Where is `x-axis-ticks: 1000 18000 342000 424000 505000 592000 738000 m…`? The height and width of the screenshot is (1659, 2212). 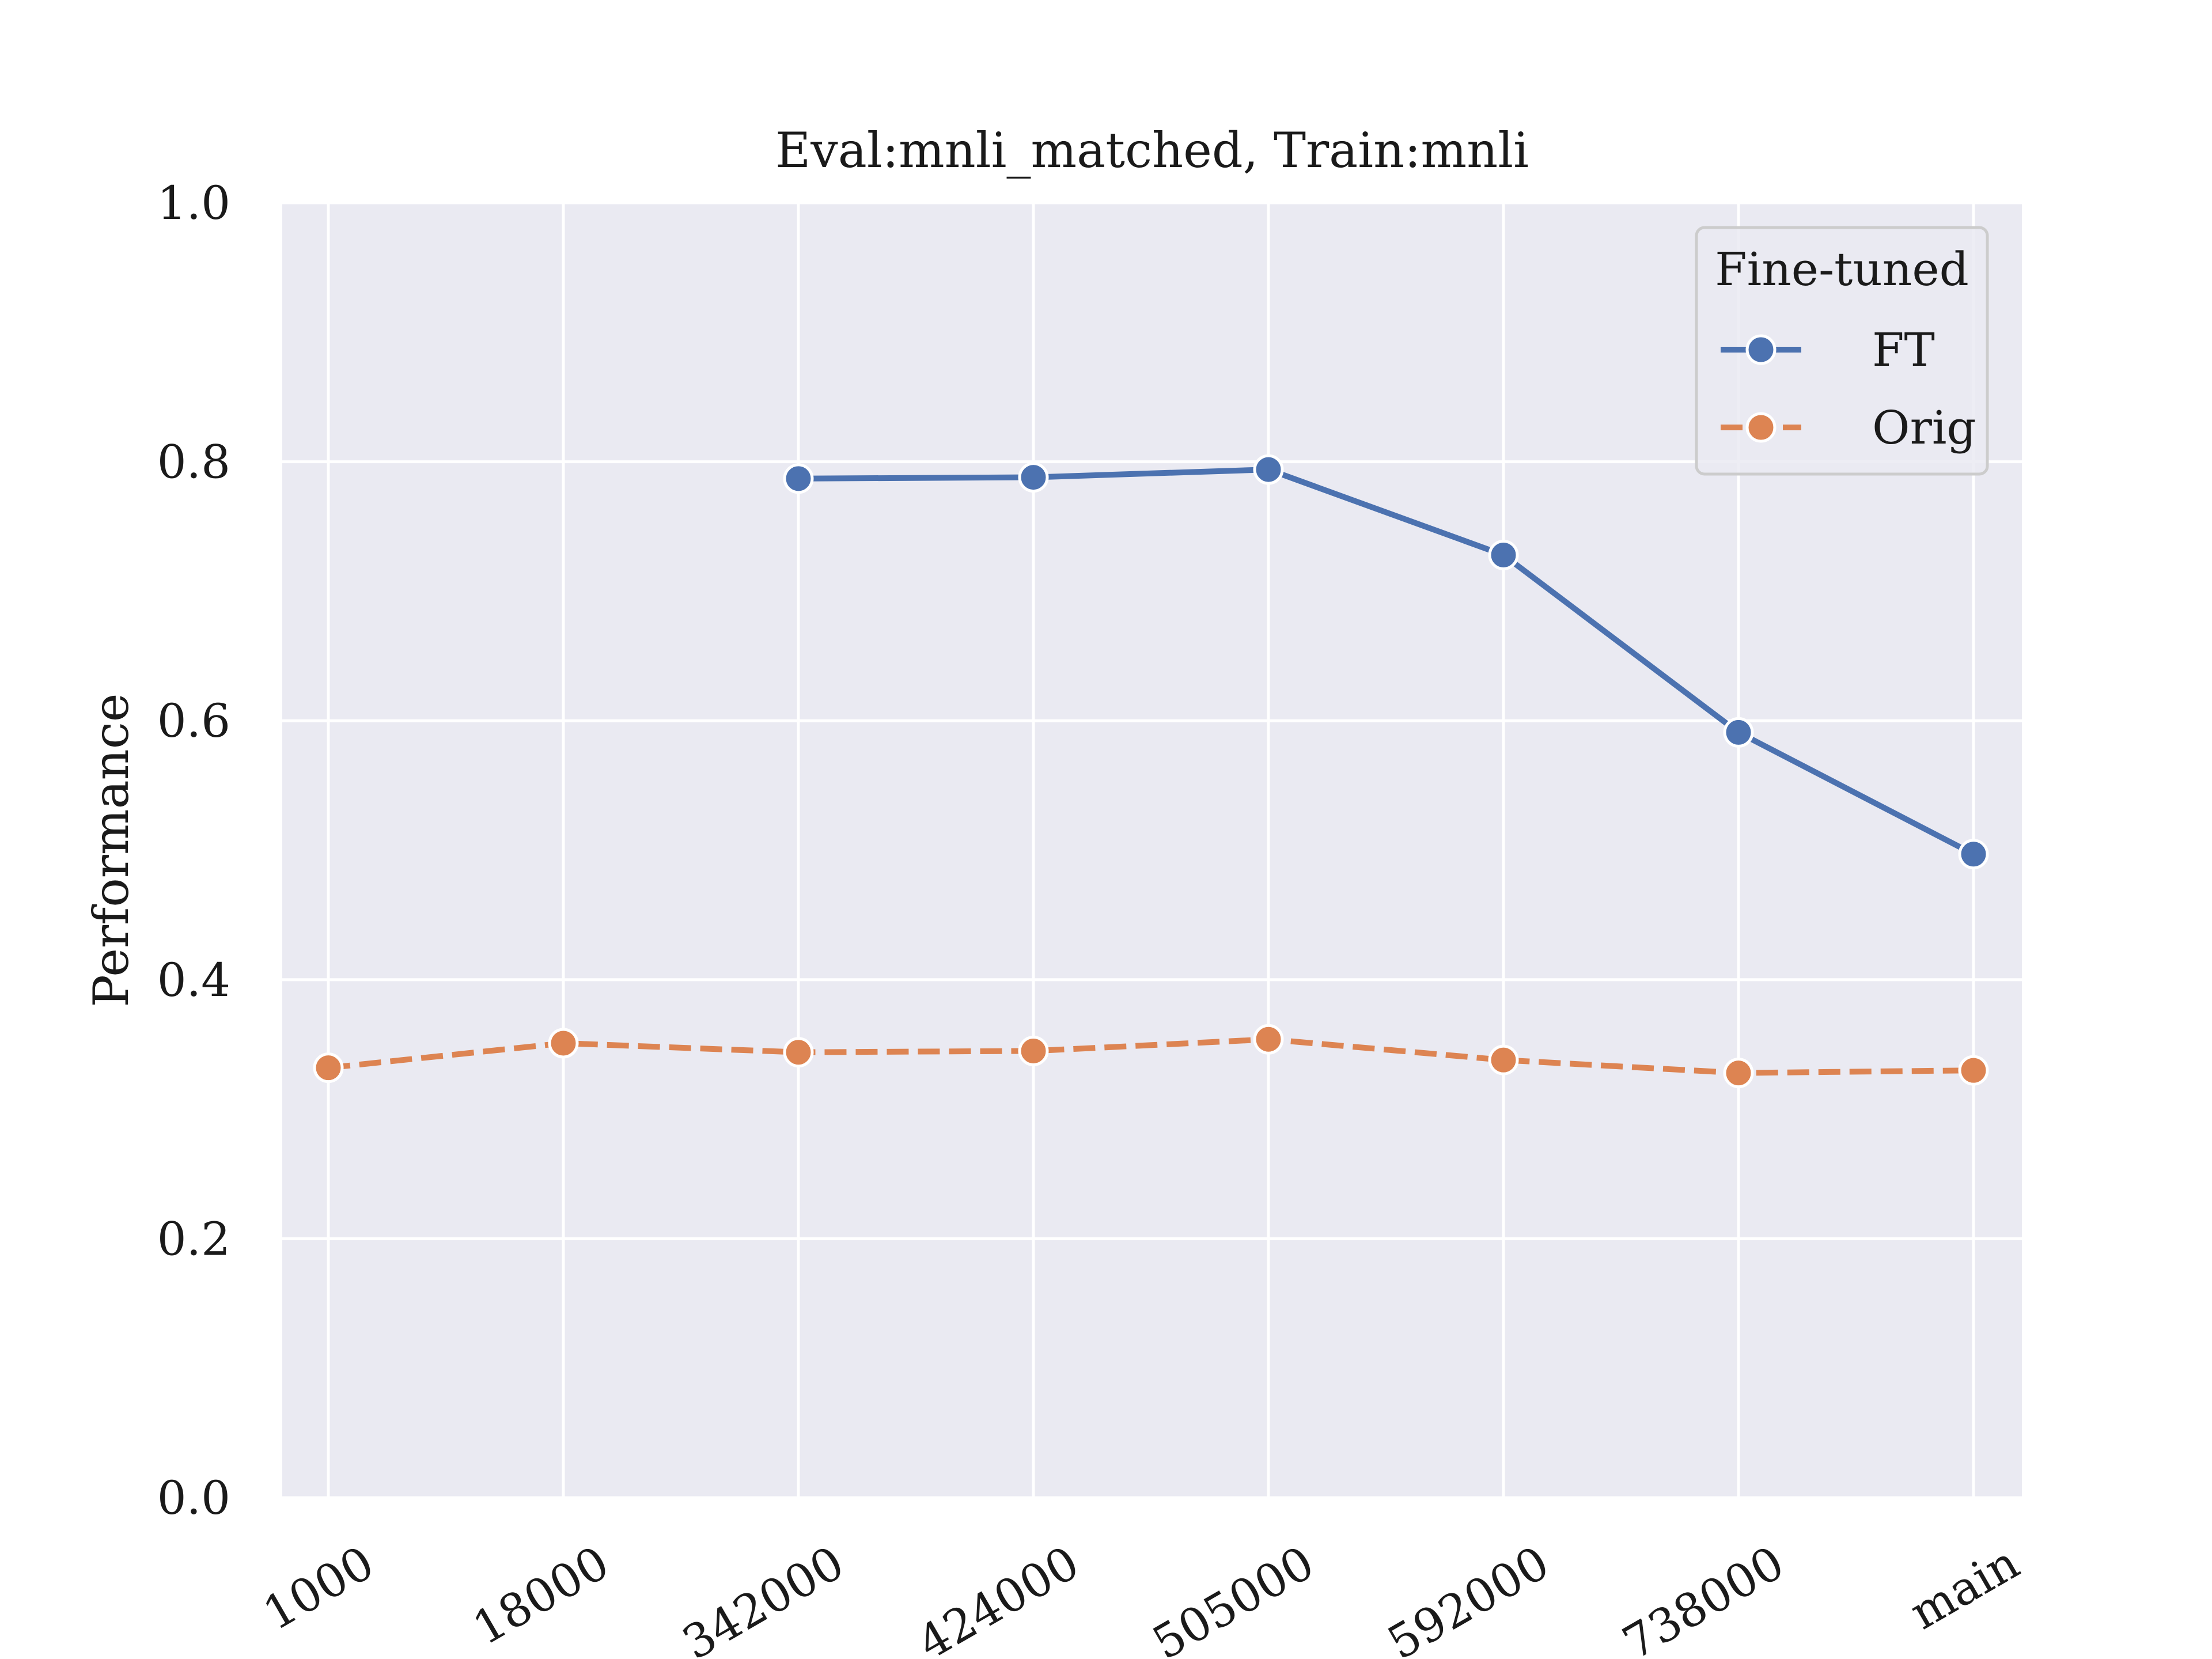
x-axis-ticks: 1000 18000 342000 424000 505000 592000 738000 m… is located at coordinates (1141, 1597).